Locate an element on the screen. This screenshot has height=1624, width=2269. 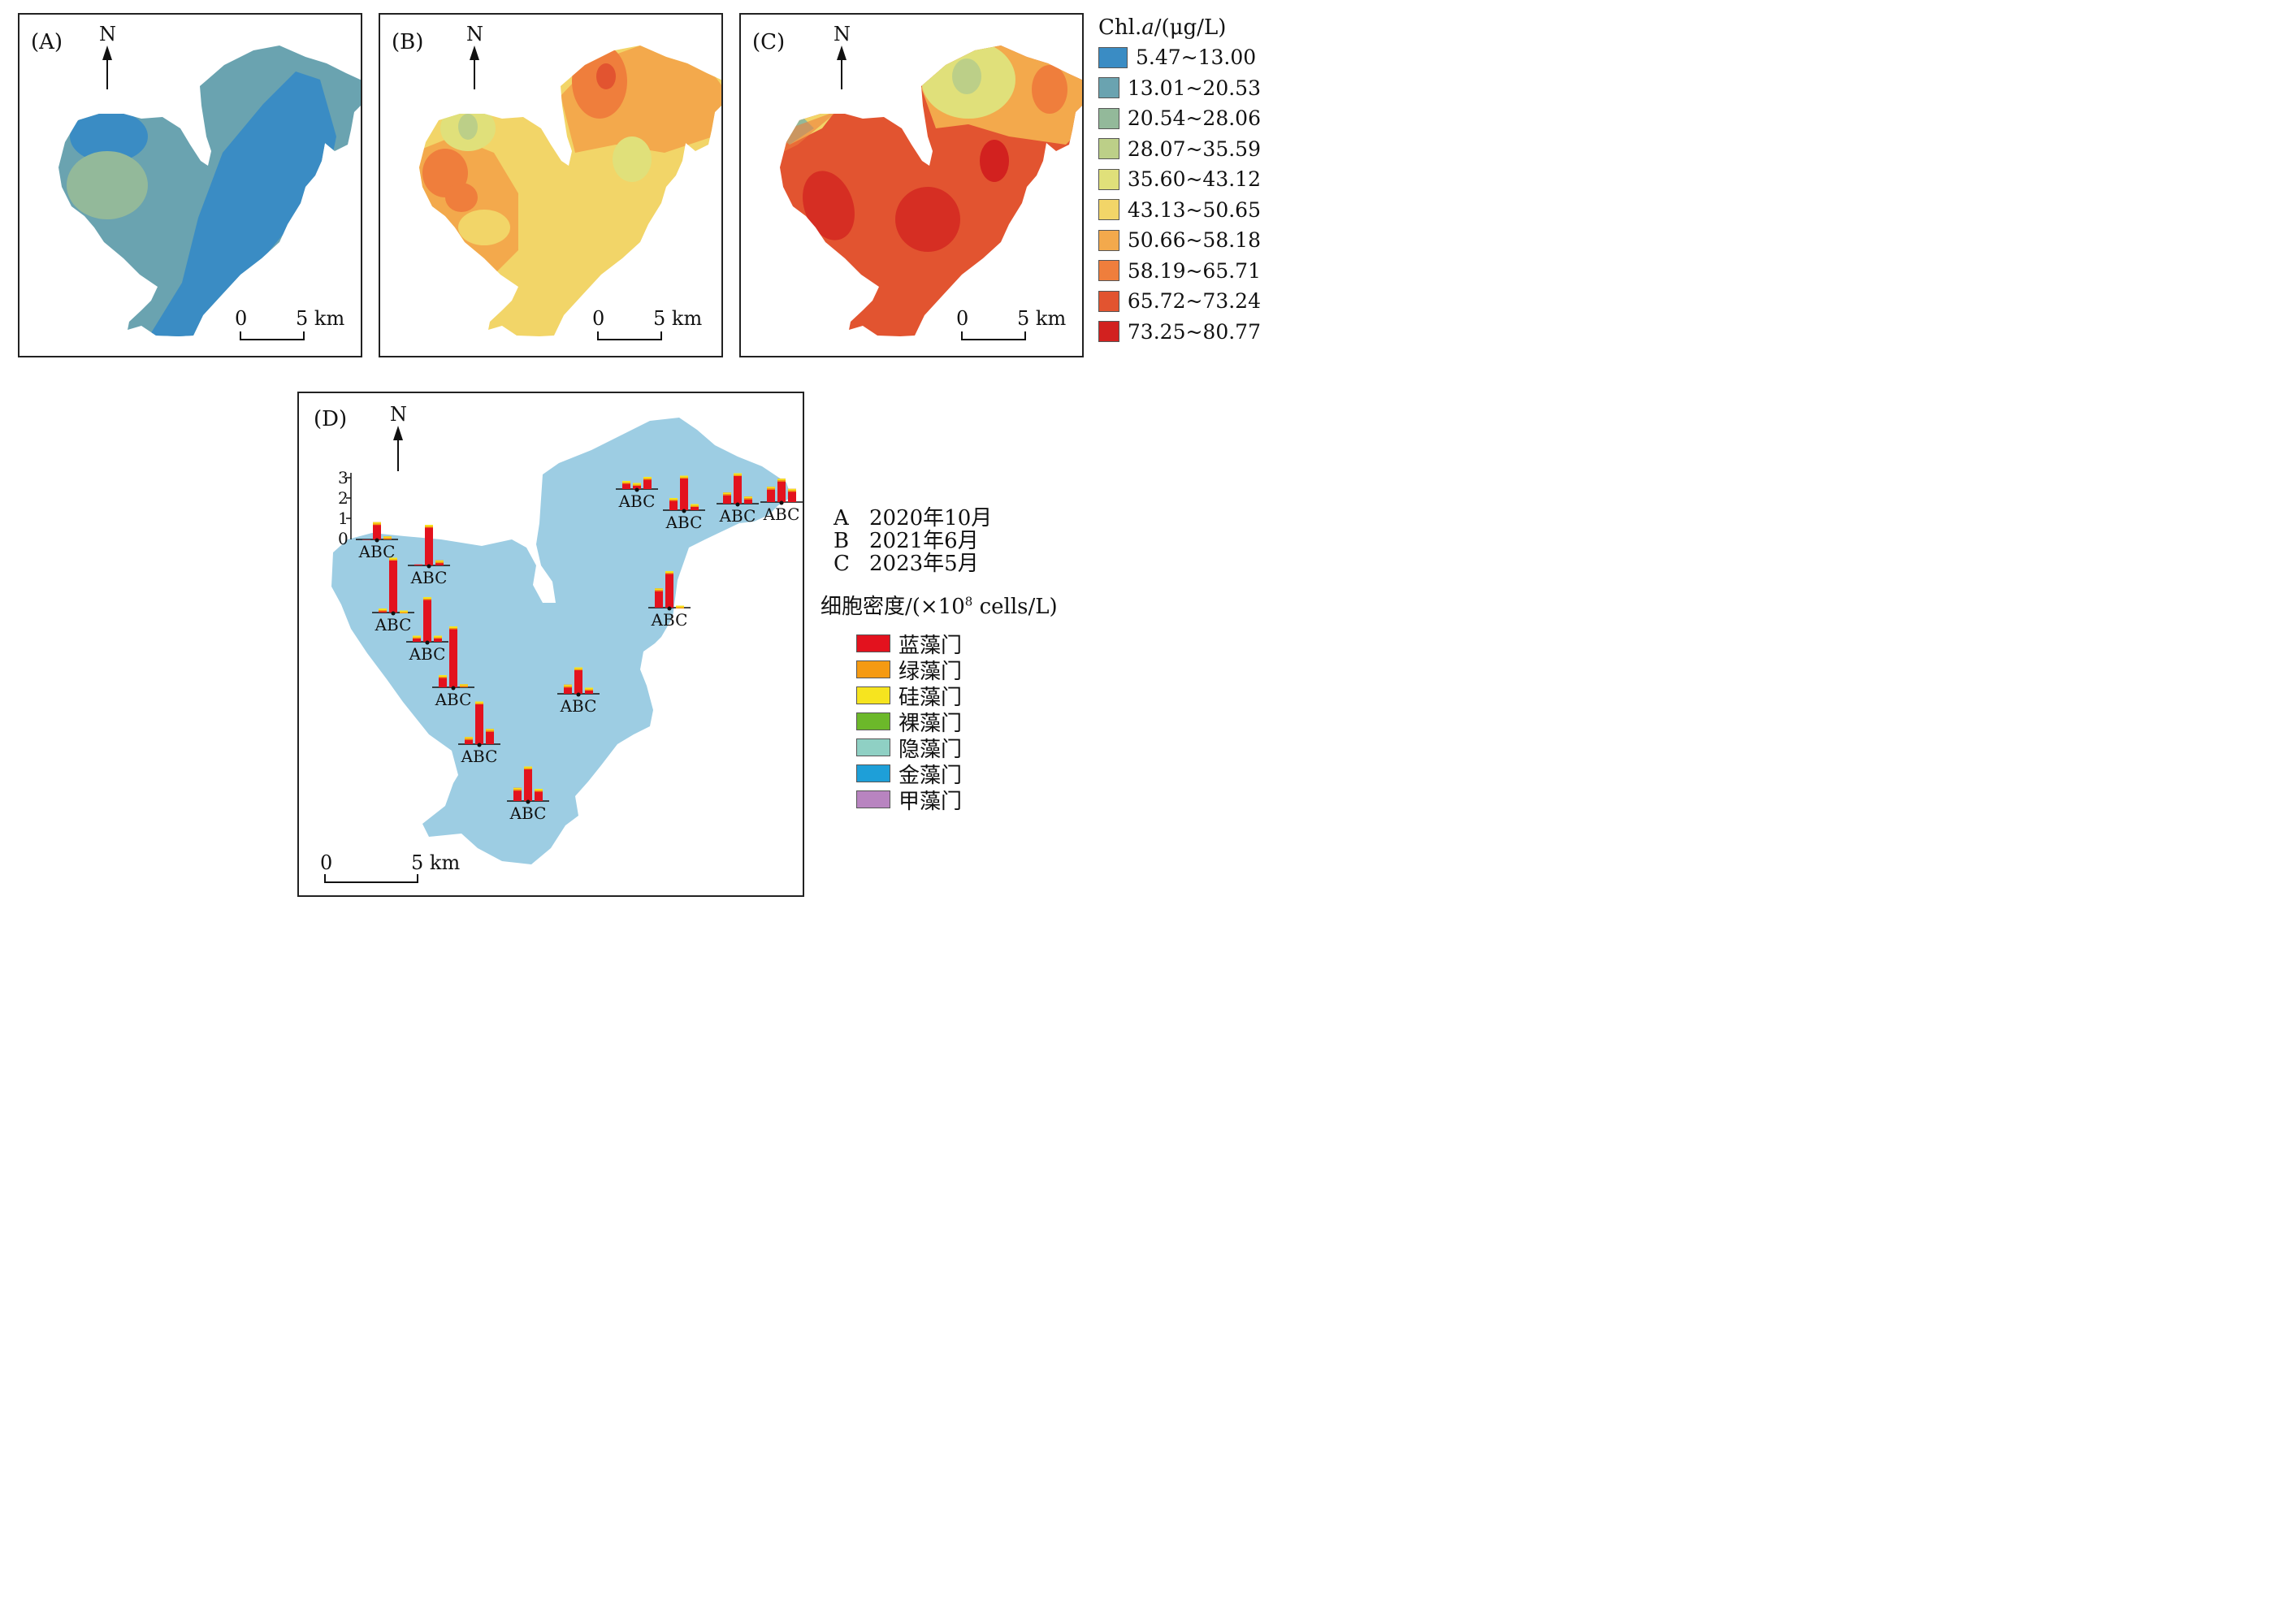
phyla-legend-item: 隐藻门 is located at coordinates (938, 748).